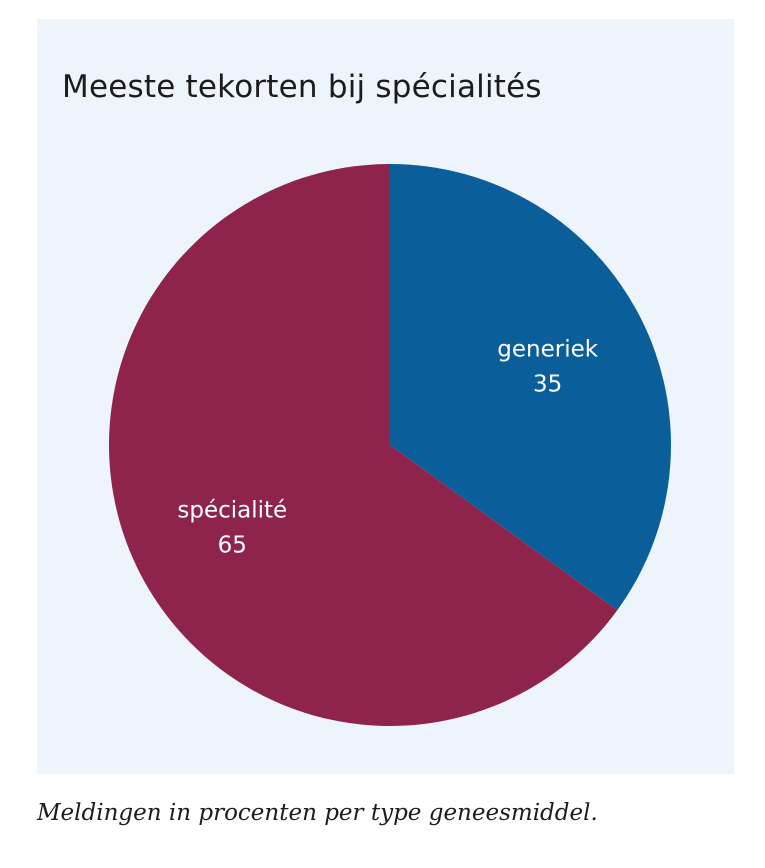  Describe the element at coordinates (547, 350) in the screenshot. I see `slice-label-0: generiek` at that location.